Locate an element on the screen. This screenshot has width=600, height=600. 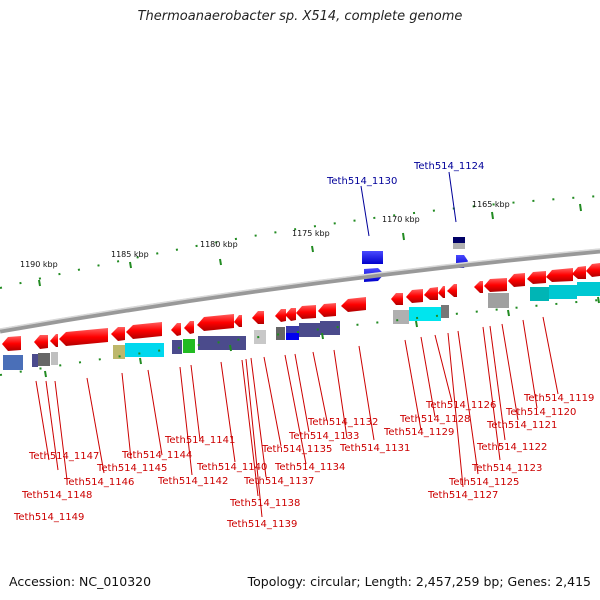
gene-label: Teth514_1130 is located at coordinates (361, 181).